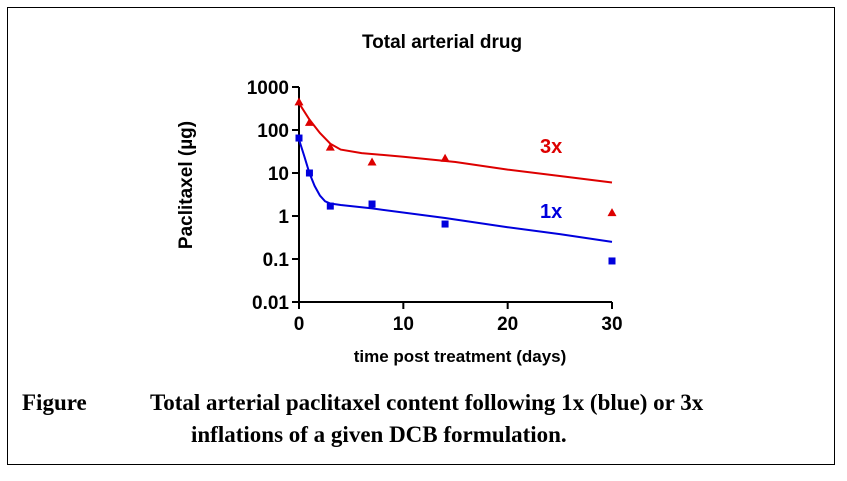 The width and height of the screenshot is (847, 481). What do you see at coordinates (276, 260) in the screenshot?
I see `y-tick-label: 0.1` at bounding box center [276, 260].